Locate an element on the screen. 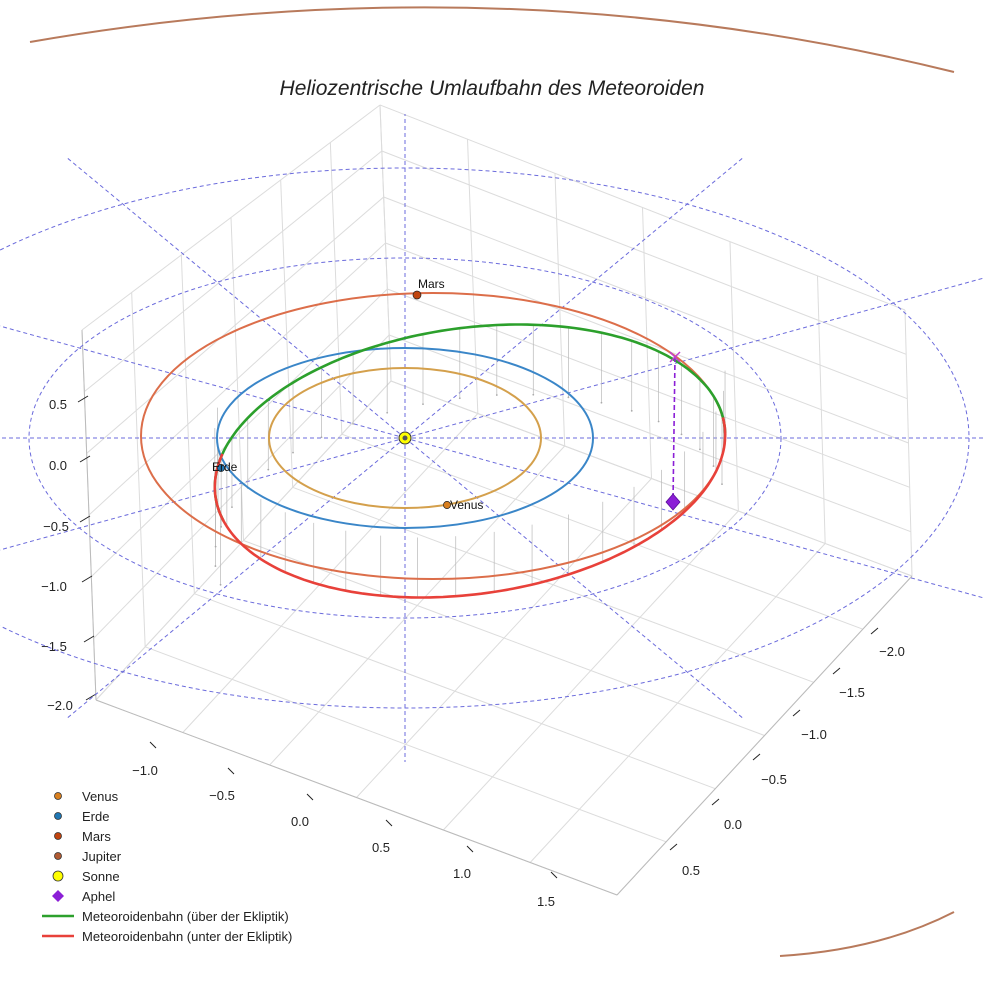  z-tick-label: −2.0 is located at coordinates (60, 705).